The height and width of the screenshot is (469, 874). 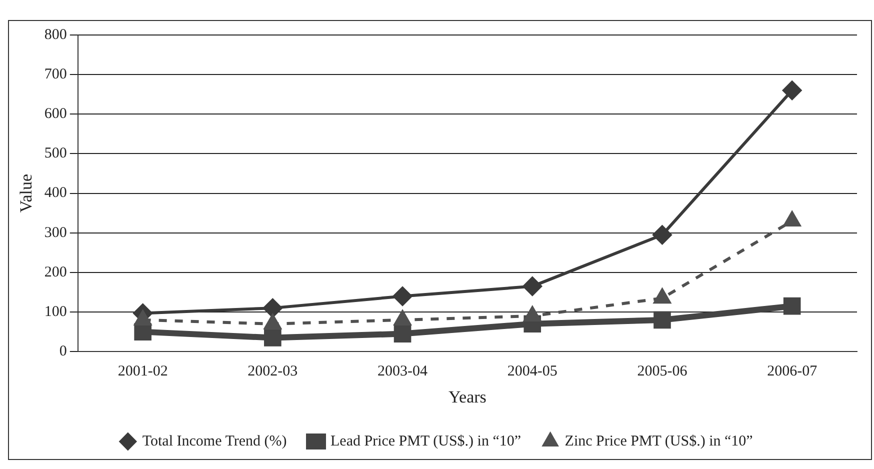 What do you see at coordinates (426, 441) in the screenshot?
I see `legend-label: Lead Price PMT (US$.) in “10”` at bounding box center [426, 441].